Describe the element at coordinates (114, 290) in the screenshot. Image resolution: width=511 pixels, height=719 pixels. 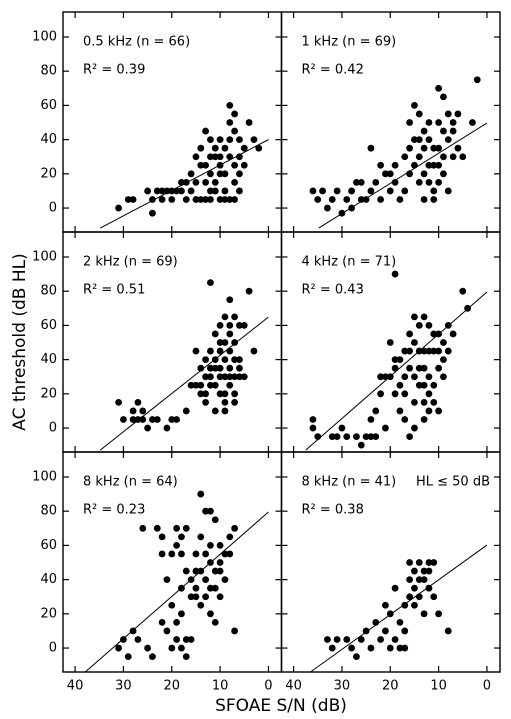
I see `r-squared: R² = 0.51` at that location.